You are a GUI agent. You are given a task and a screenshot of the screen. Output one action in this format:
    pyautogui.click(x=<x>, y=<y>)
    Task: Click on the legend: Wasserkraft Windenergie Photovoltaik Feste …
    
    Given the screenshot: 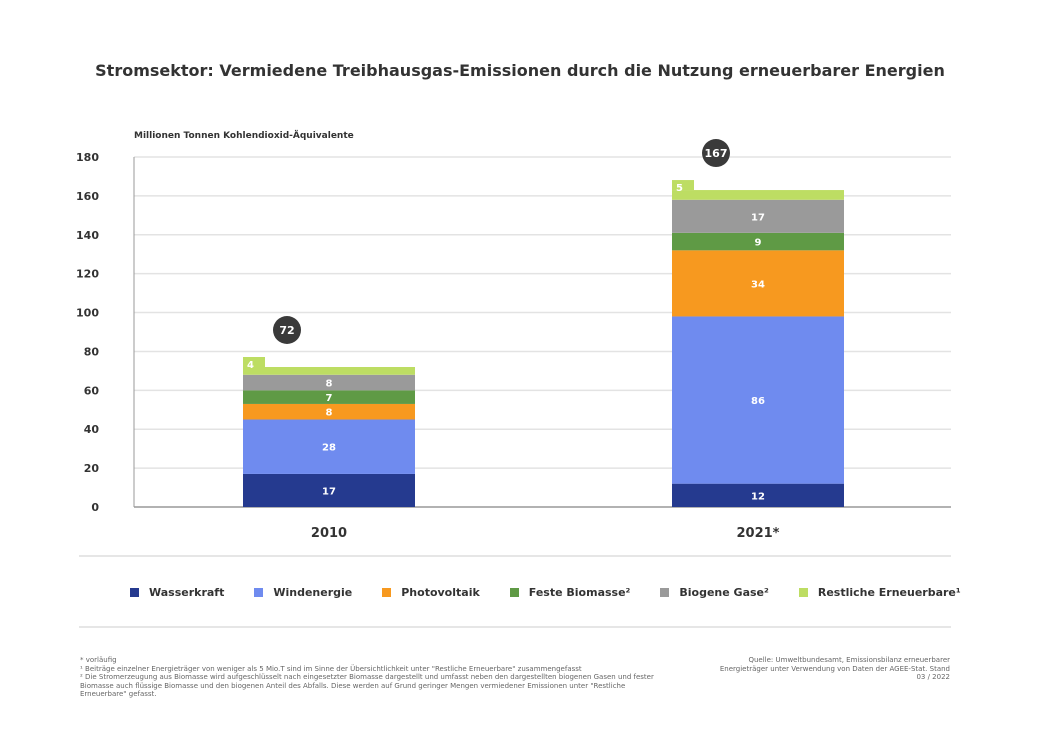 What is the action you would take?
    pyautogui.click(x=560, y=592)
    